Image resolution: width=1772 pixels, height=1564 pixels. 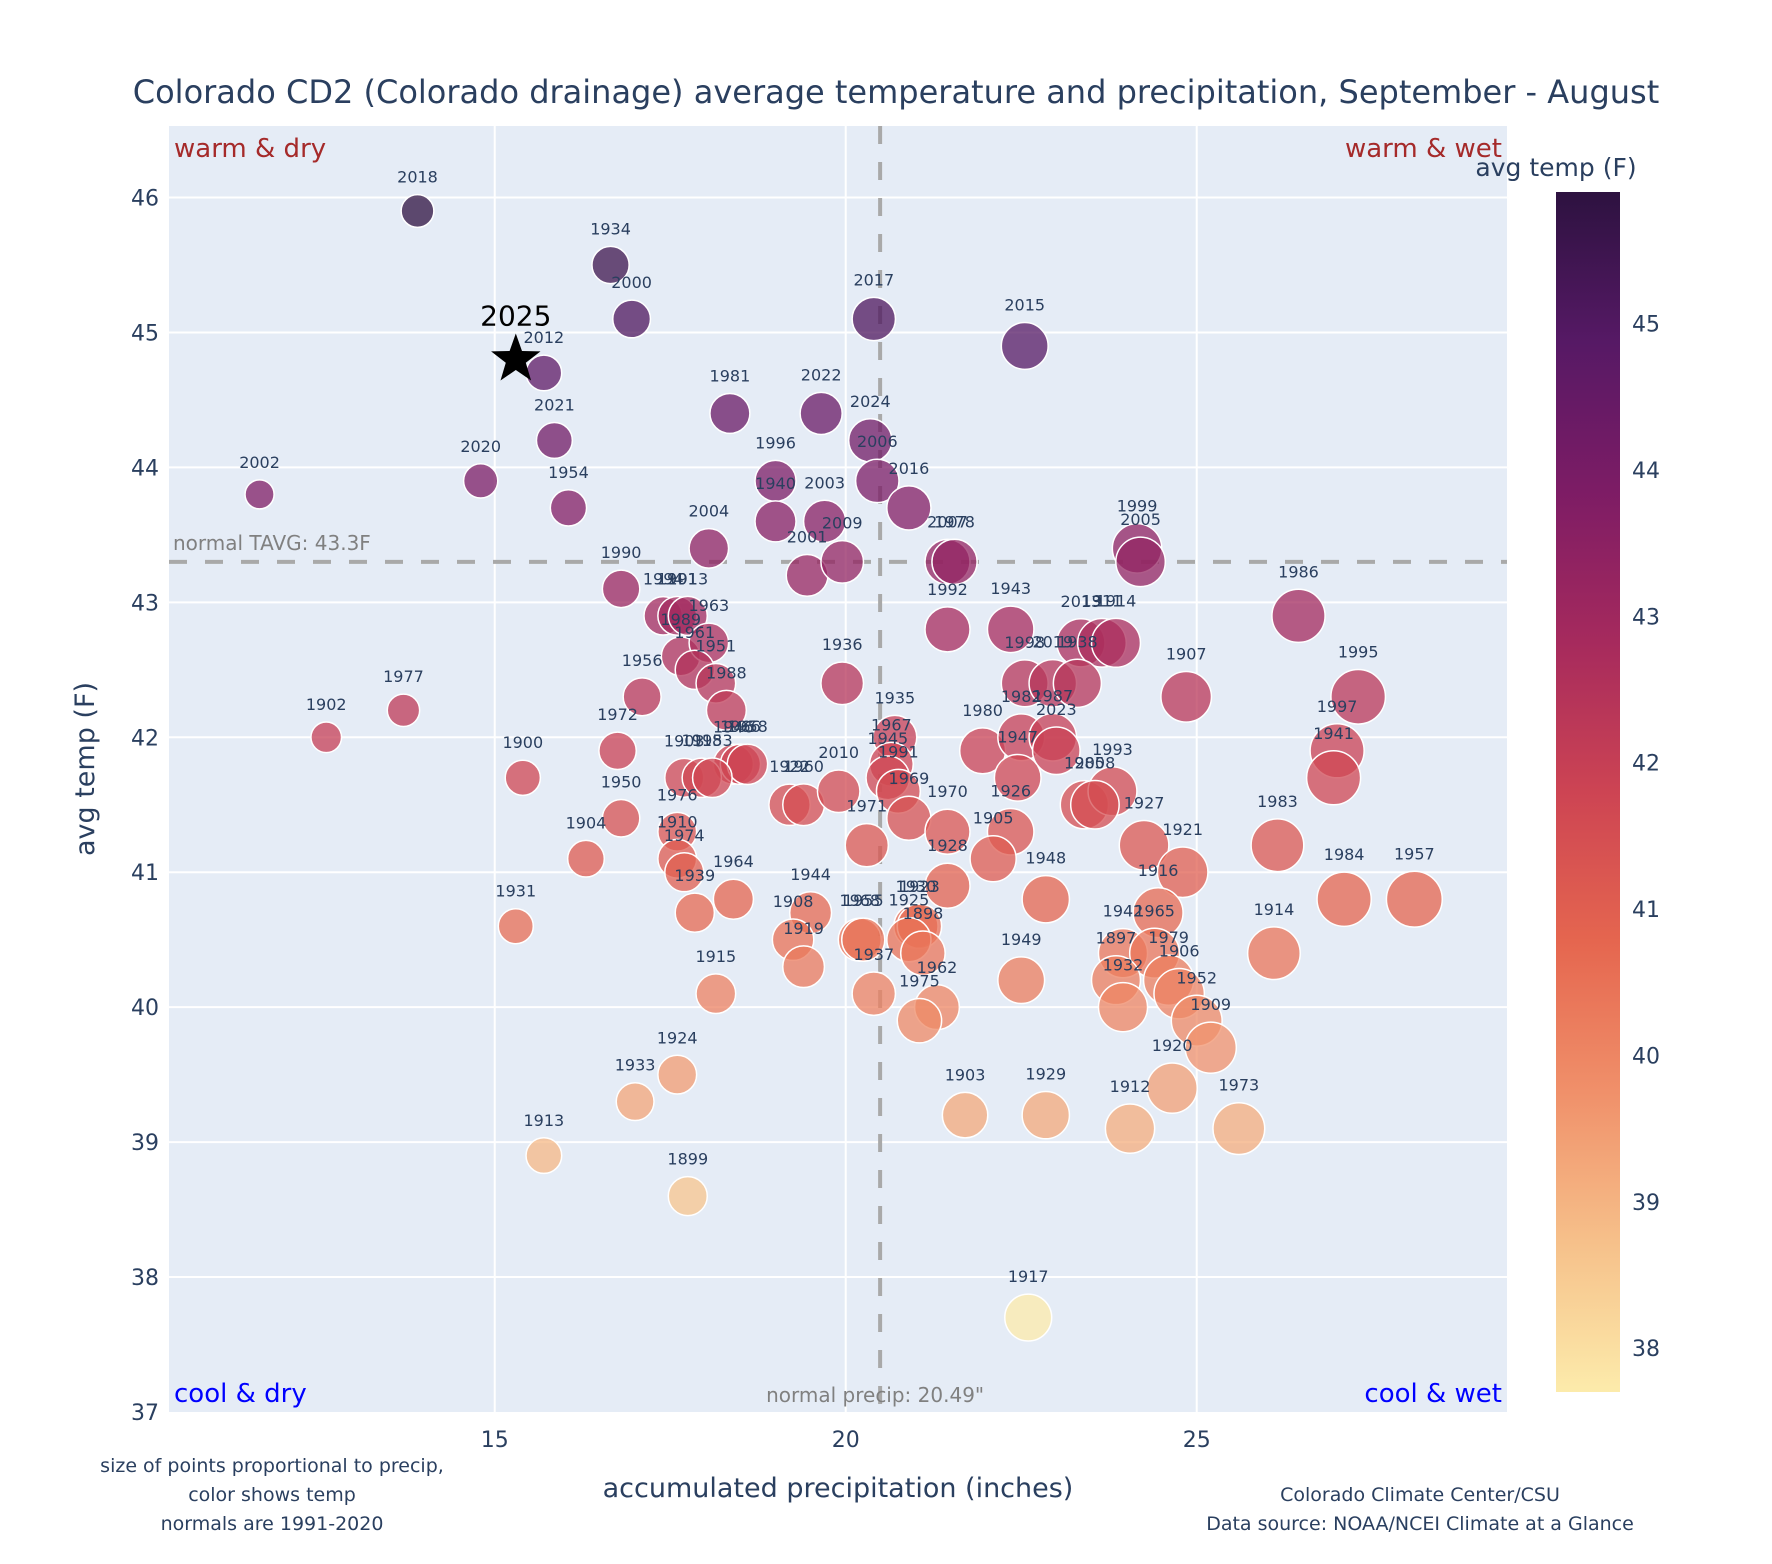 I want to click on data-point-label: 1902, so click(x=326, y=704).